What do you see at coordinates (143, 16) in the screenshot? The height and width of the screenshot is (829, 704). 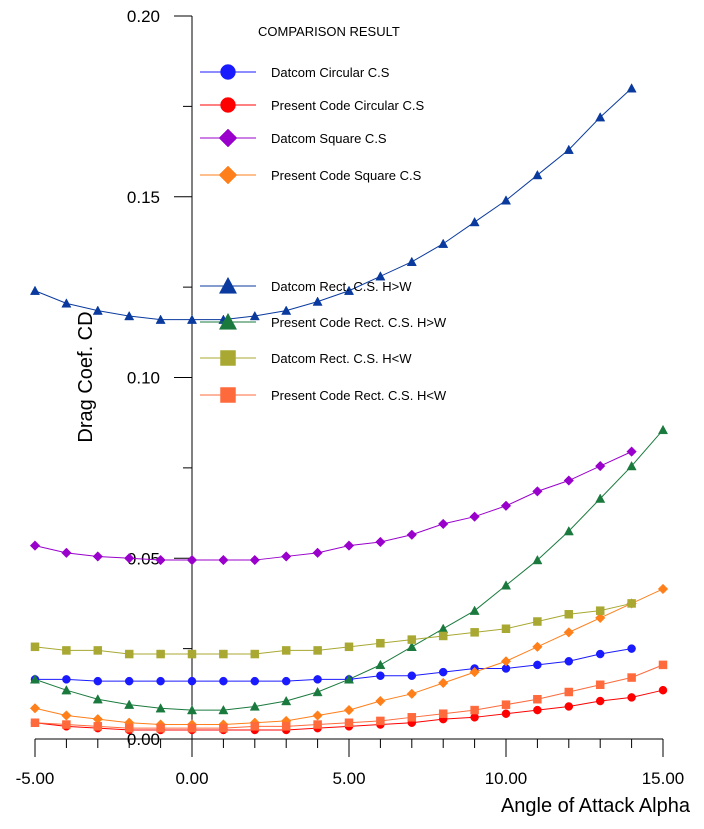 I see `y-tick-label: 0.20` at bounding box center [143, 16].